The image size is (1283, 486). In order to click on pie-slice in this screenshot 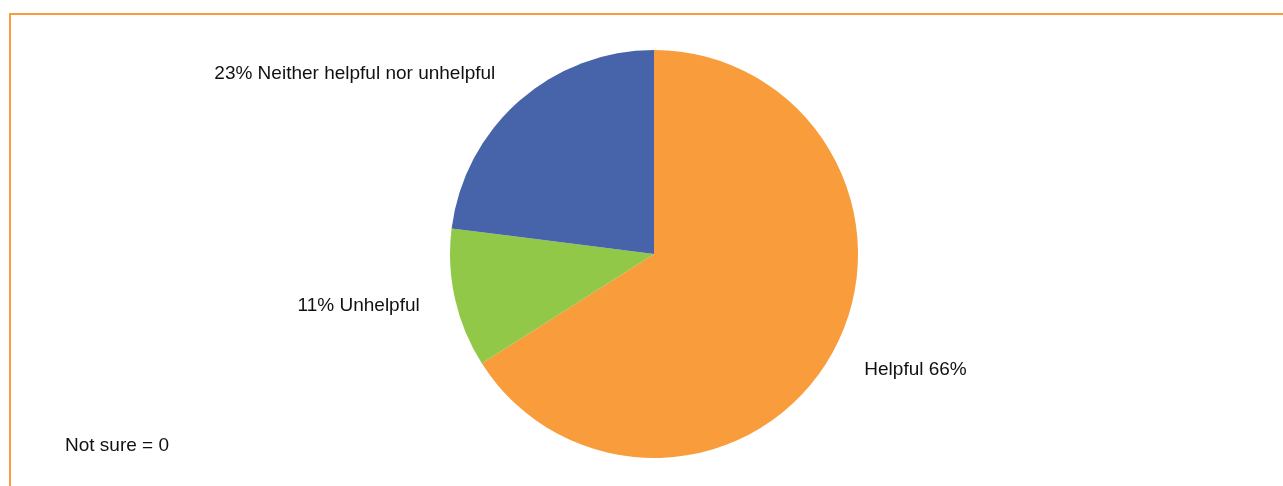, I will do `click(552, 296)`.